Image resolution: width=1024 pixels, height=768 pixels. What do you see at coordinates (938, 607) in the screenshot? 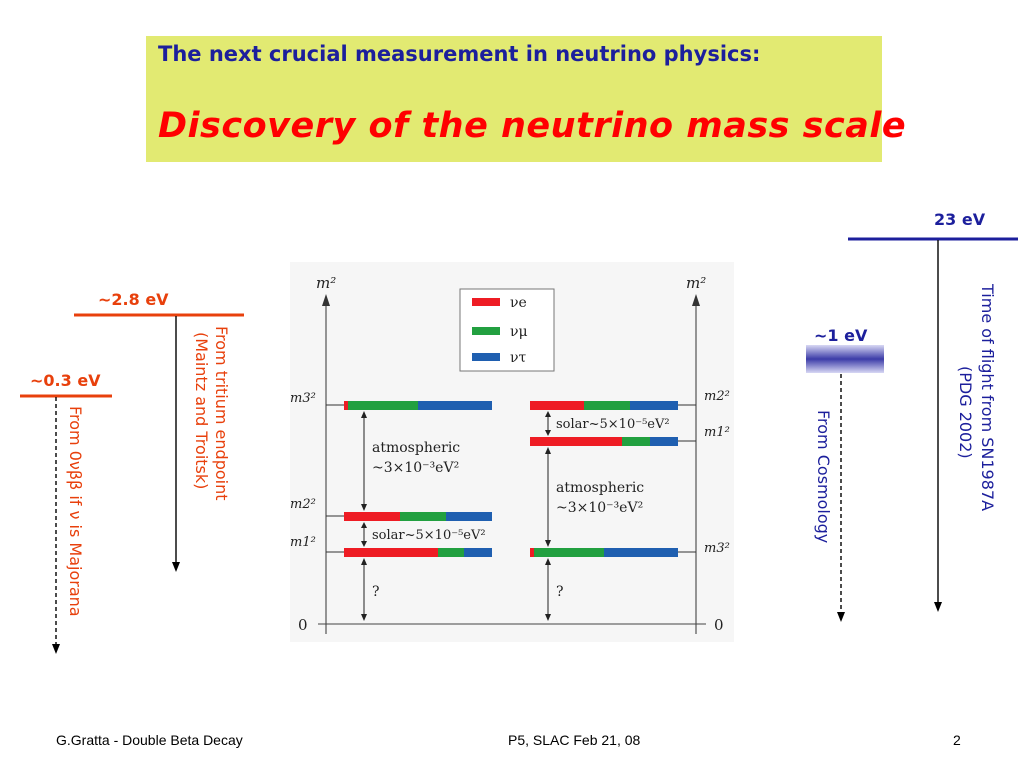
I see `sn1987a-arrow-head` at bounding box center [938, 607].